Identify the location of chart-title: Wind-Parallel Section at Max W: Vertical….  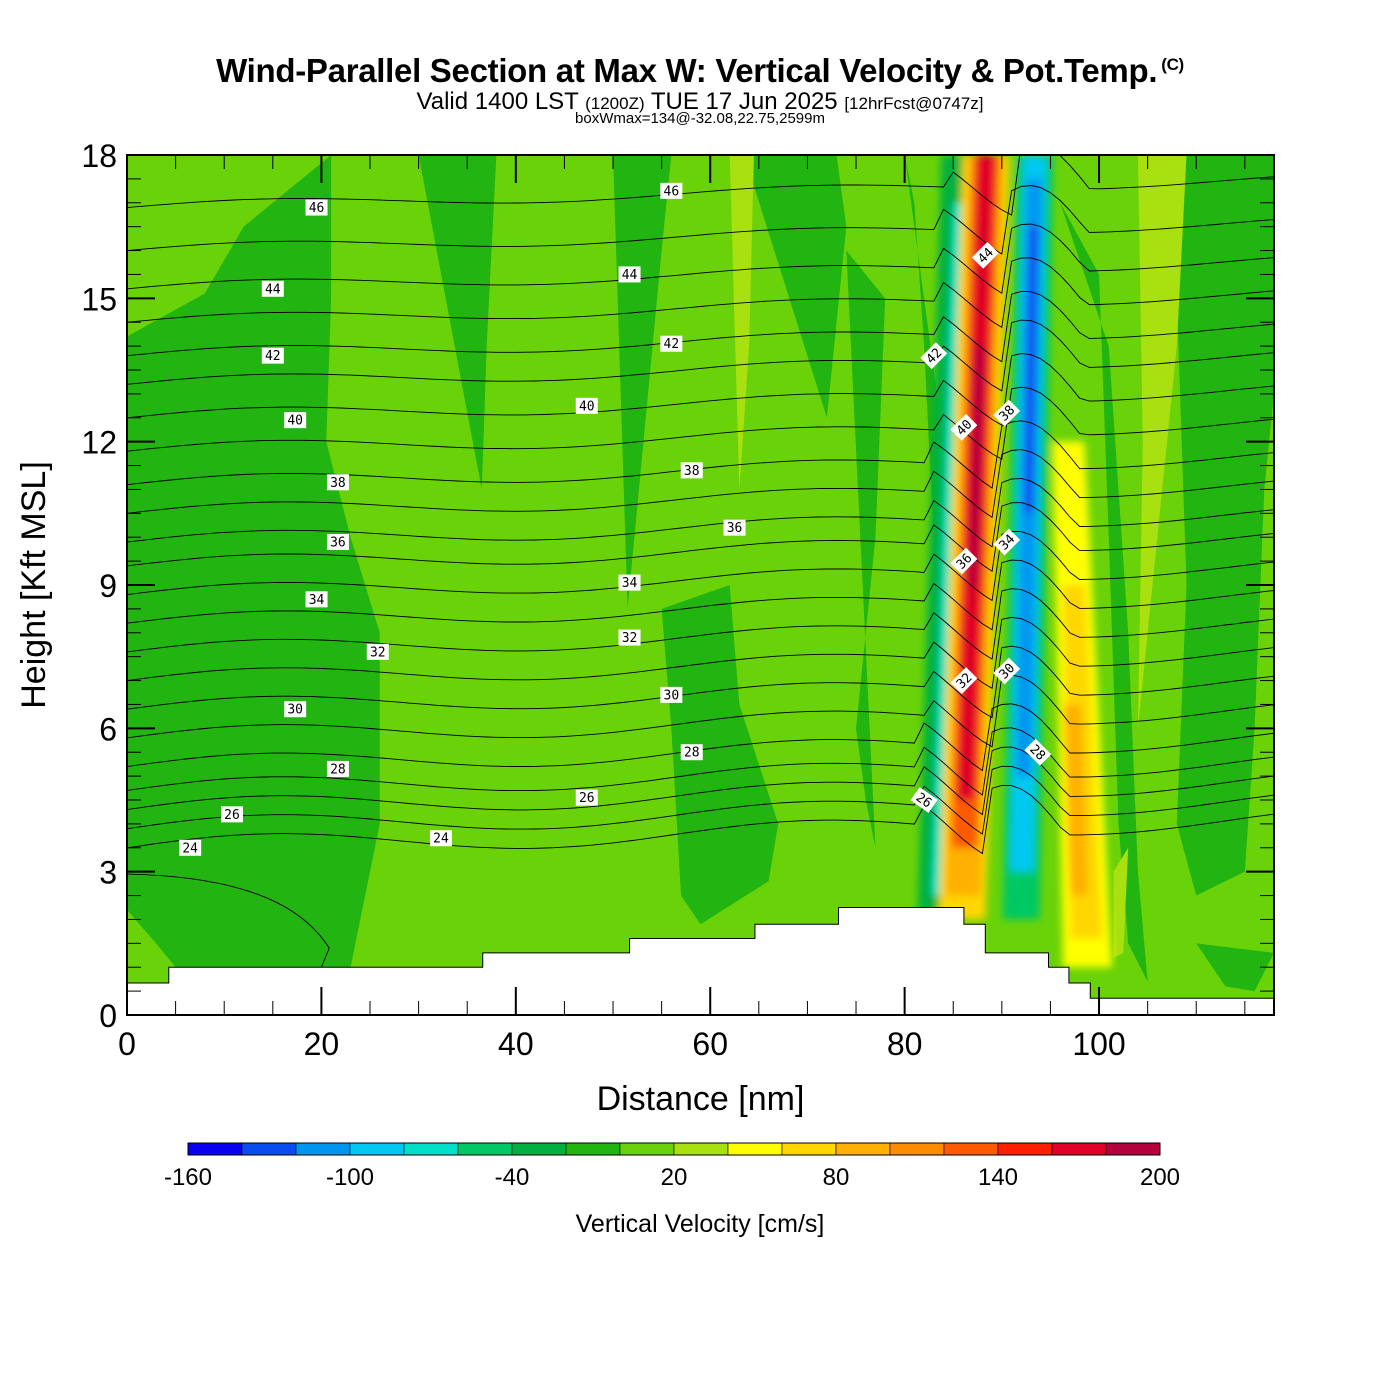
(700, 70).